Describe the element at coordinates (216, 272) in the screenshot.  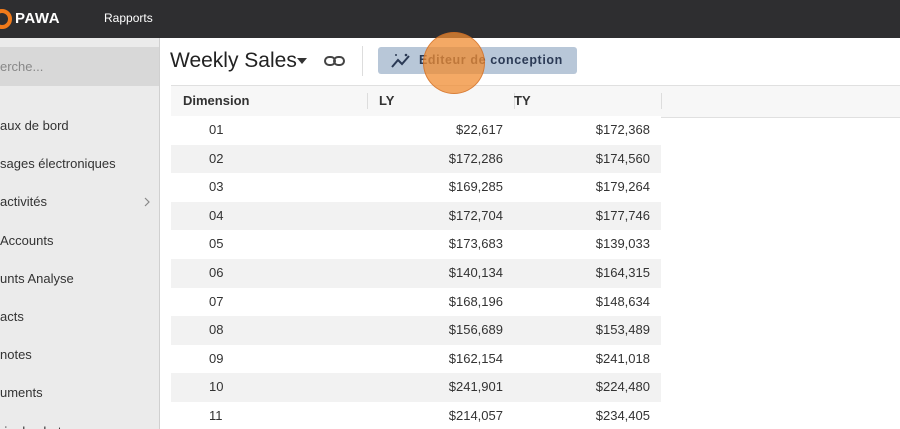
I see `dimension-cell: 06` at that location.